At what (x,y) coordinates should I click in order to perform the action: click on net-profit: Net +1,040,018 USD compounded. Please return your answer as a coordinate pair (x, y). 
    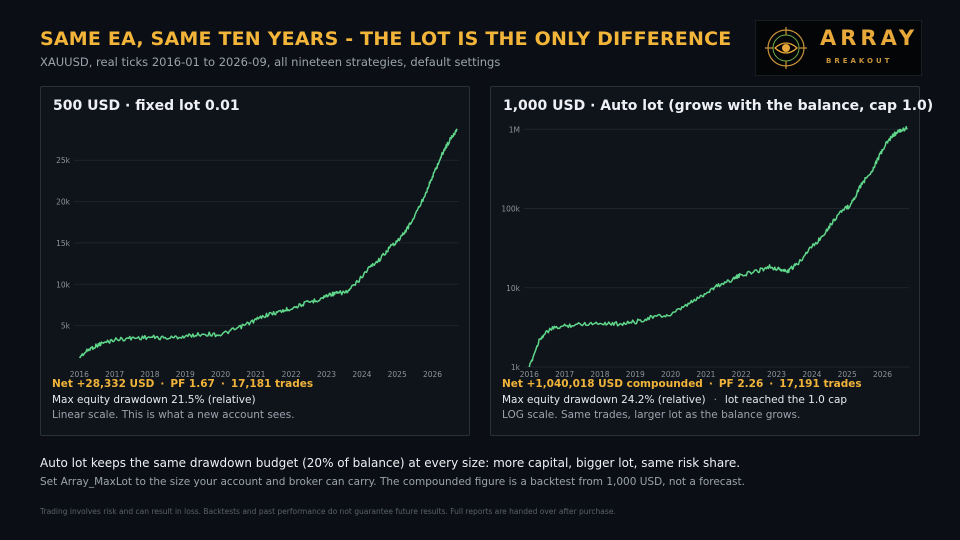
    Looking at the image, I should click on (602, 384).